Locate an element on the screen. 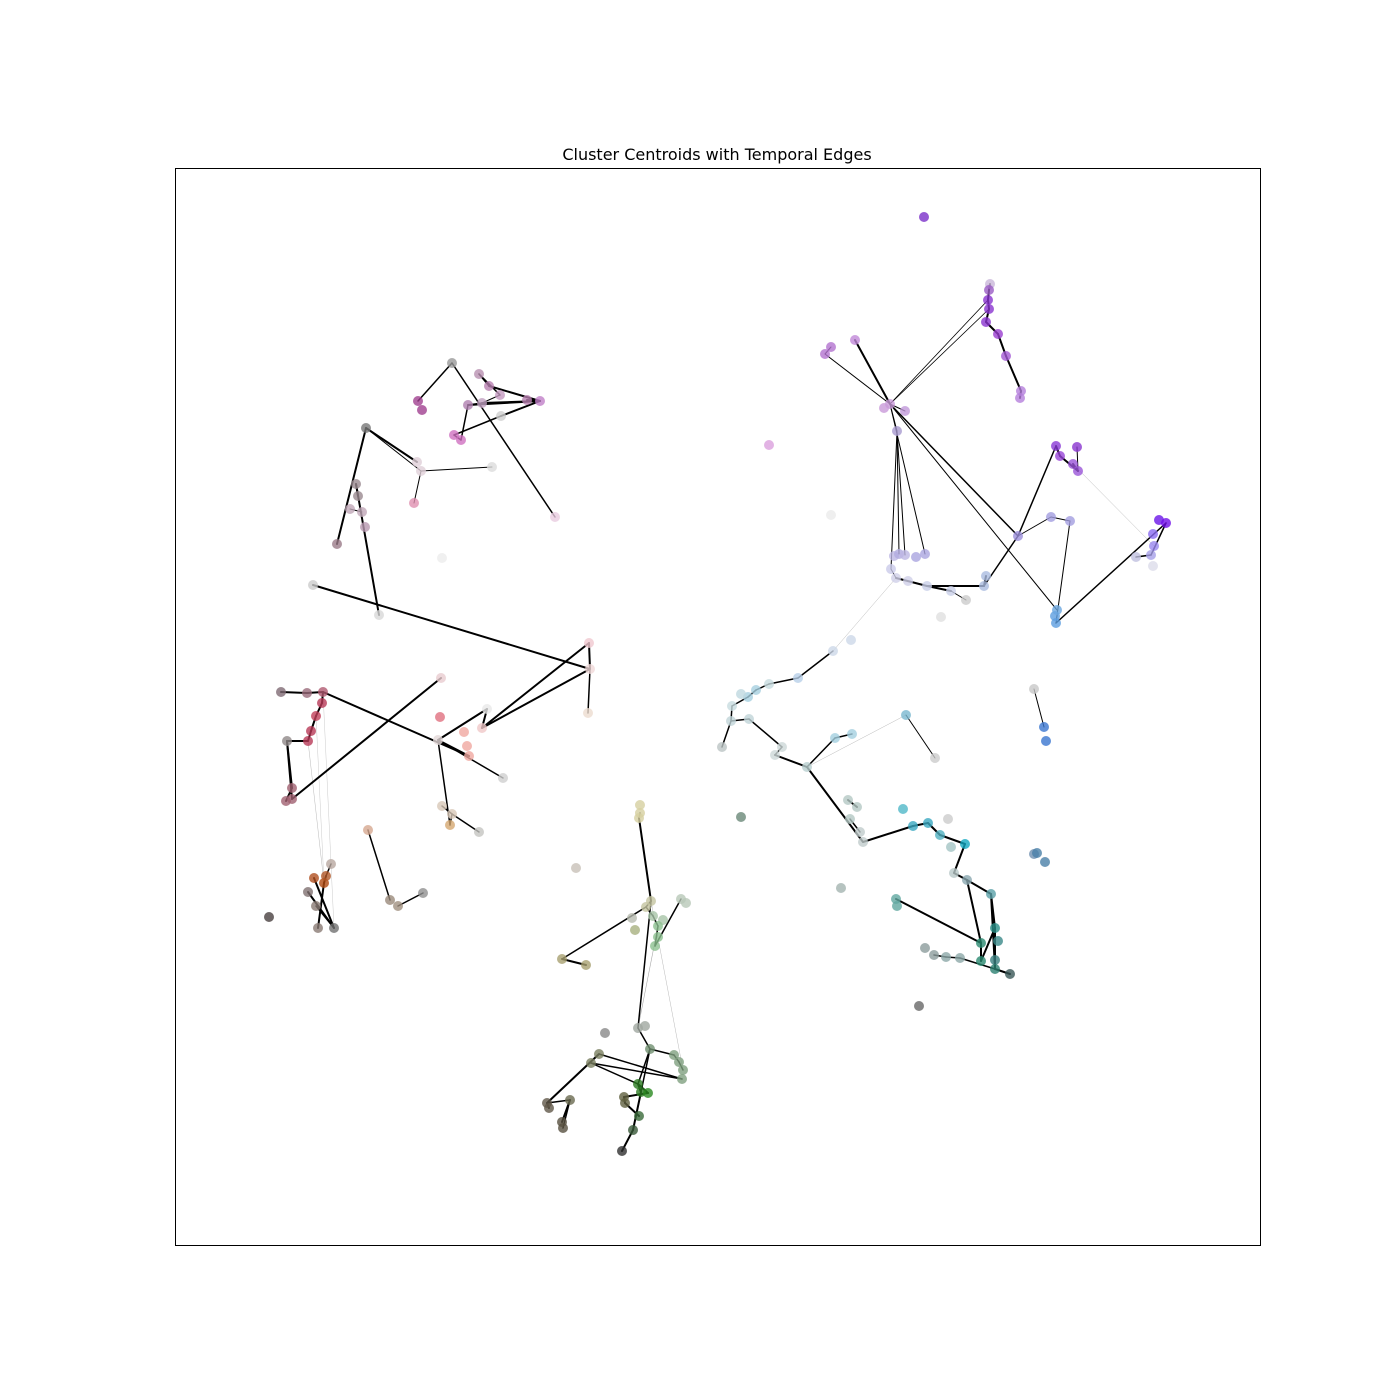 Image resolution: width=1400 pixels, height=1400 pixels. chart-title: Cluster Centroids with Temporal Edges is located at coordinates (716, 154).